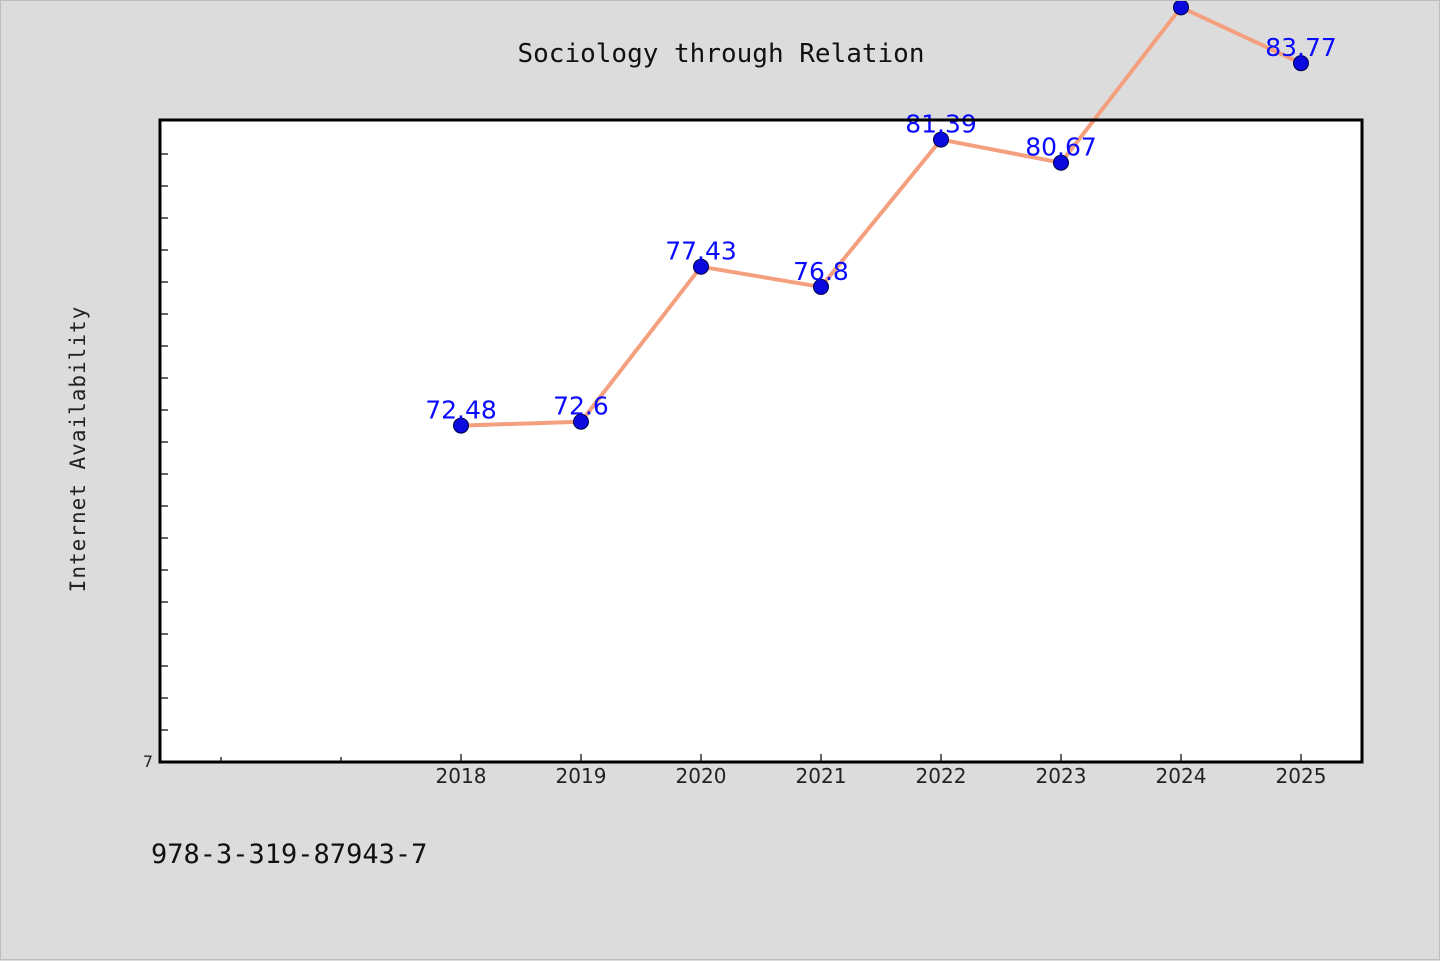 This screenshot has width=1440, height=961. What do you see at coordinates (1061, 147) in the screenshot?
I see `data-label: 80.67` at bounding box center [1061, 147].